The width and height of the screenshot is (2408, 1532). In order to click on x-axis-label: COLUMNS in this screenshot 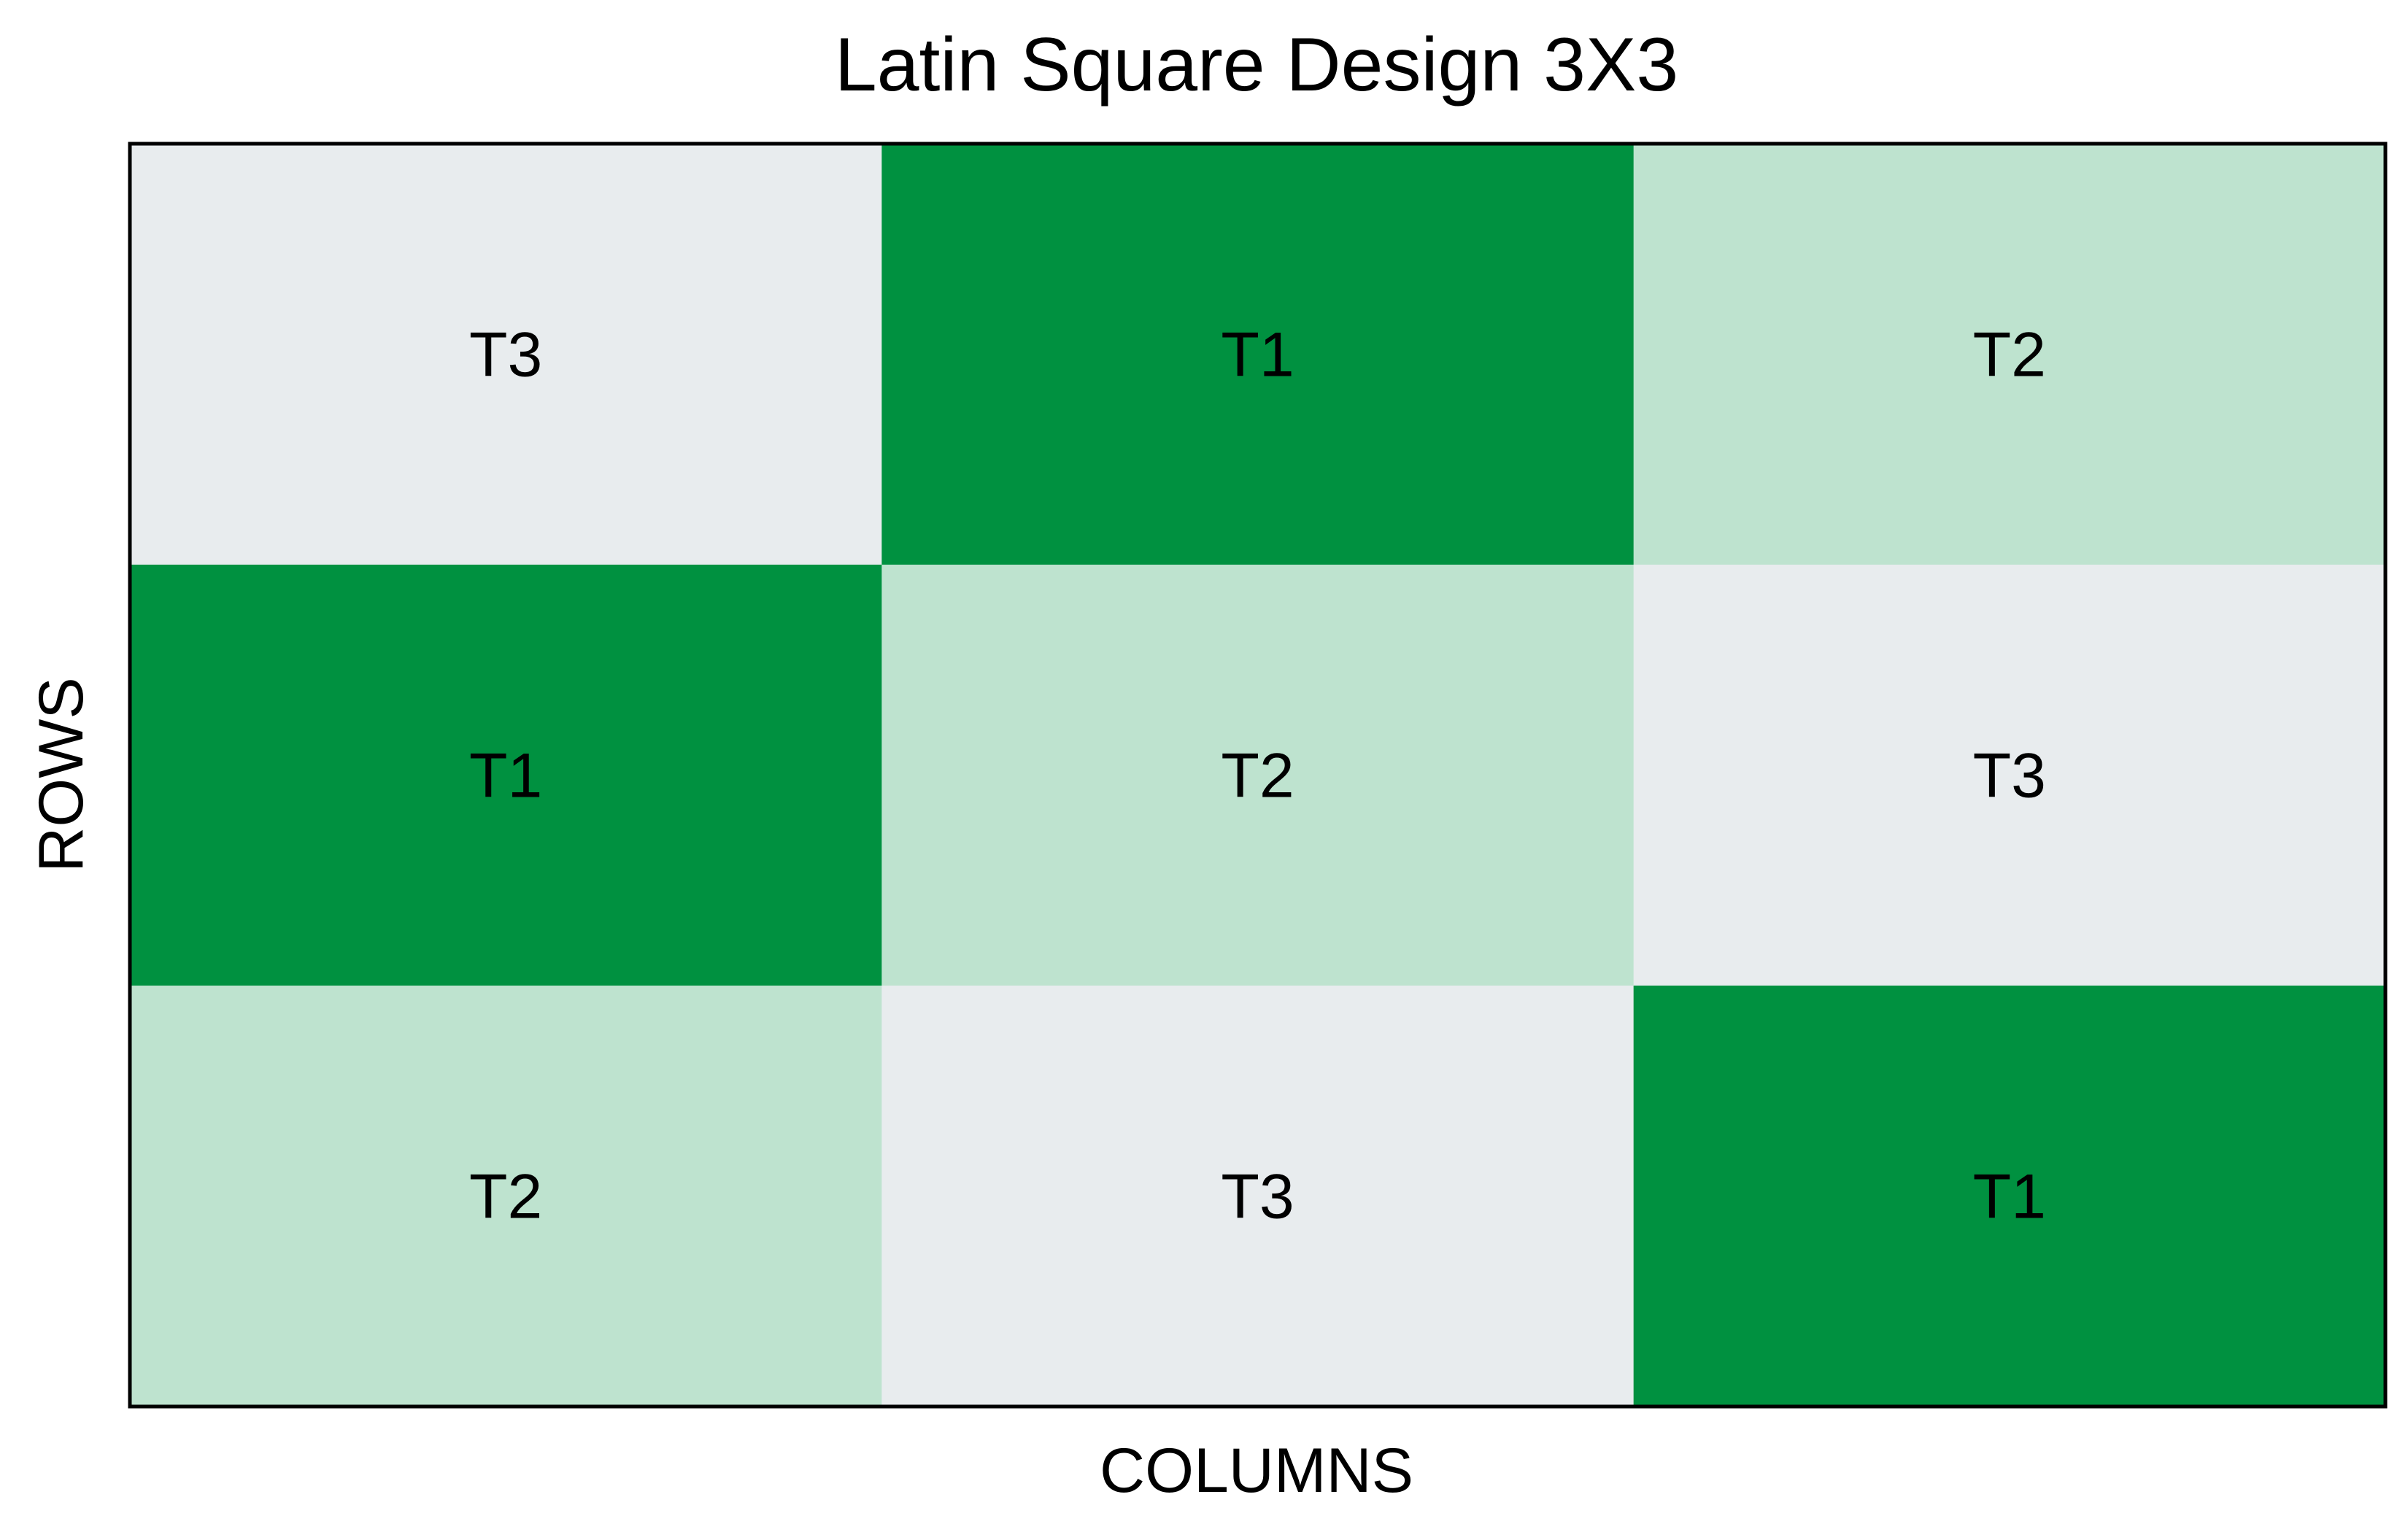, I will do `click(1256, 1471)`.